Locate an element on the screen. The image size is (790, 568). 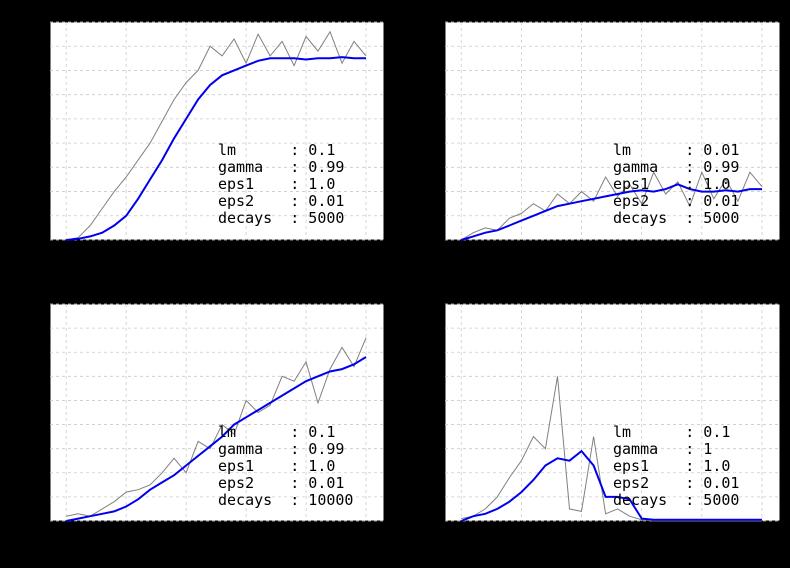
annotation-line: decays : 10000 is located at coordinates (285, 500).